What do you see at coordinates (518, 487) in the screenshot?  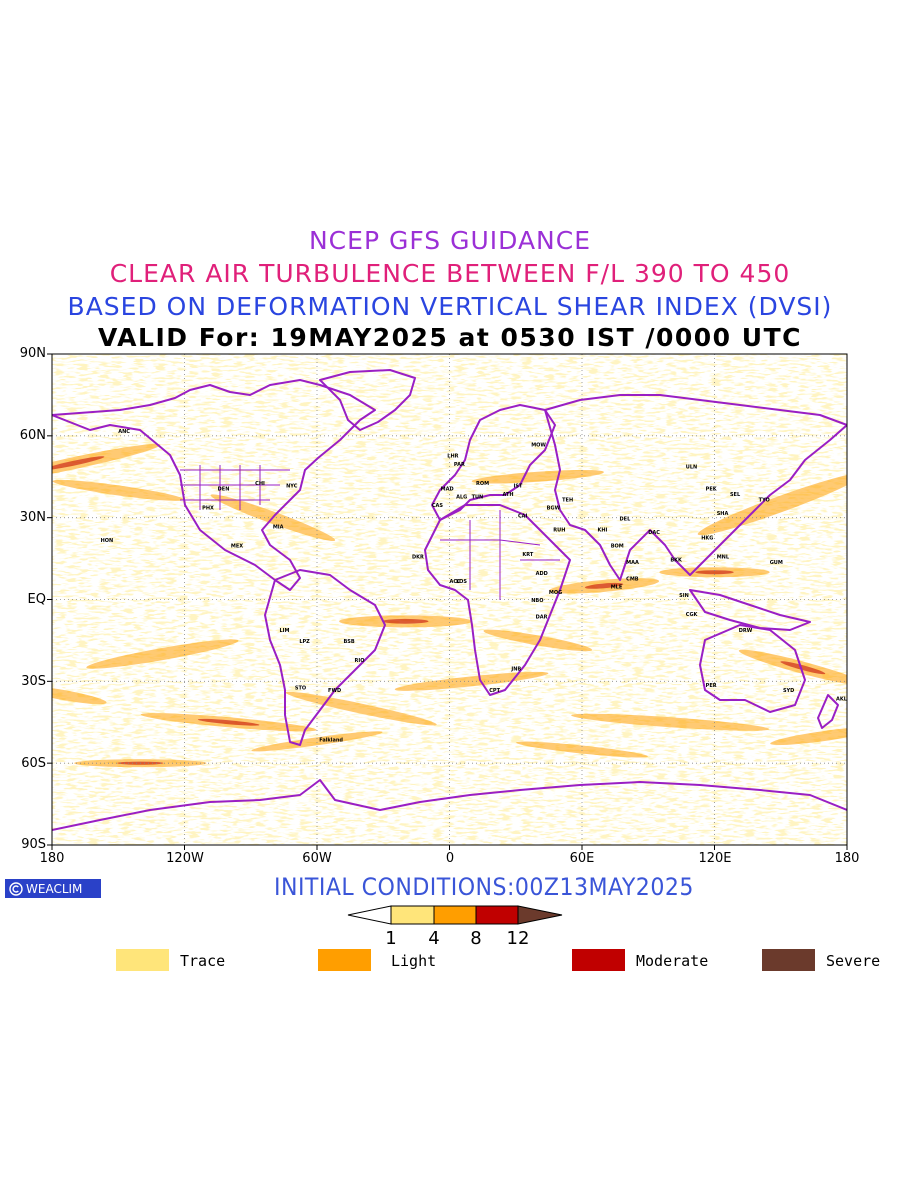 I see `station-label-ist: IST` at bounding box center [518, 487].